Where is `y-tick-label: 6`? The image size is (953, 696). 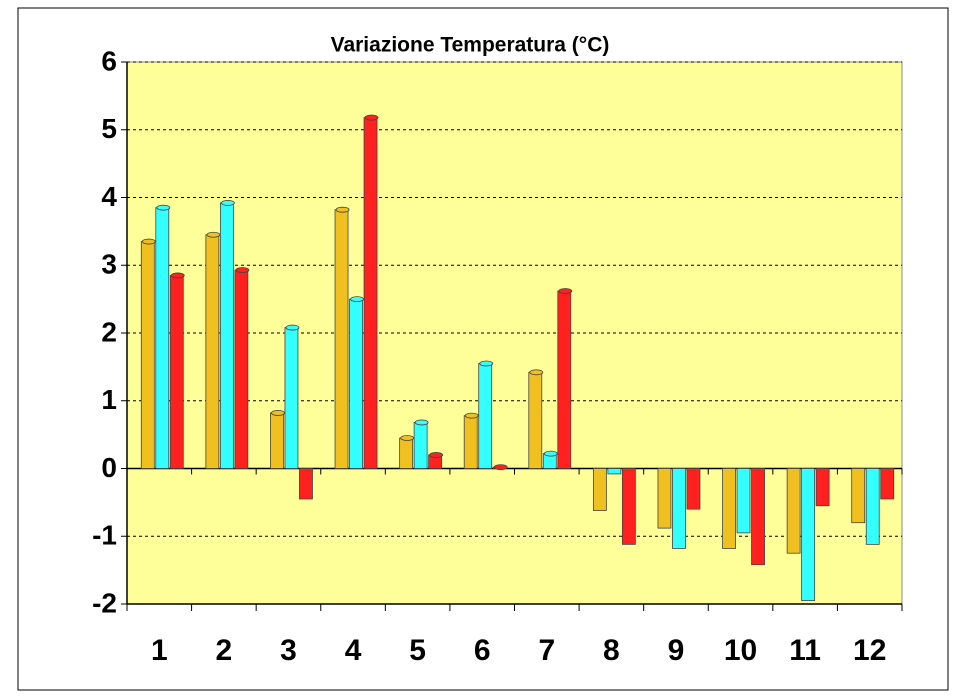
y-tick-label: 6 is located at coordinates (109, 60).